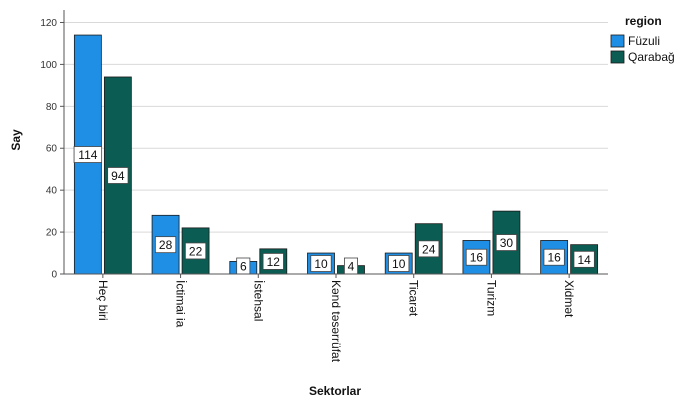 This screenshot has height=399, width=690. What do you see at coordinates (52, 107) in the screenshot?
I see `y-tick-label: 80` at bounding box center [52, 107].